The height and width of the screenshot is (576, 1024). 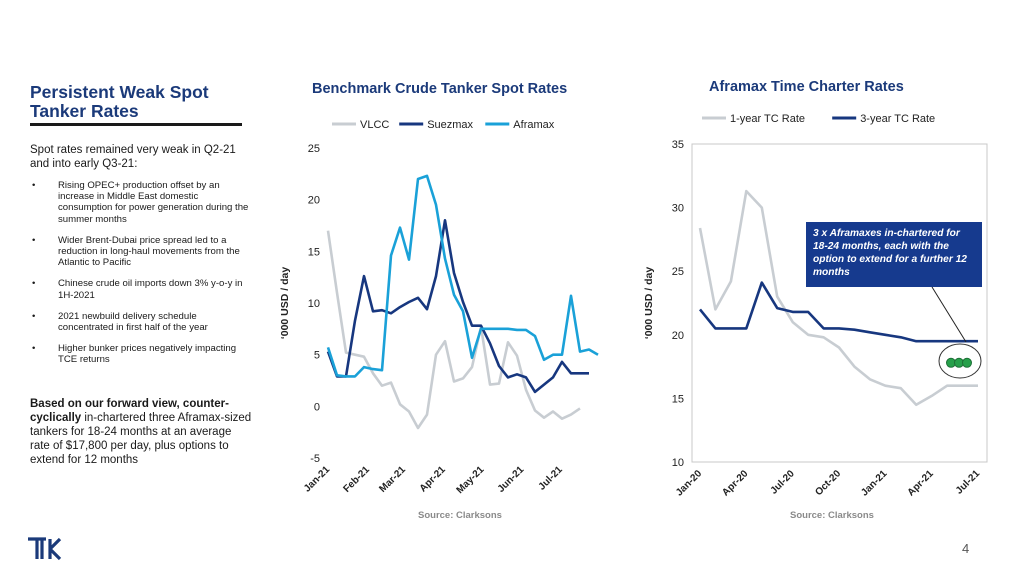 What do you see at coordinates (450, 125) in the screenshot?
I see `legend-label: Suezmax` at bounding box center [450, 125].